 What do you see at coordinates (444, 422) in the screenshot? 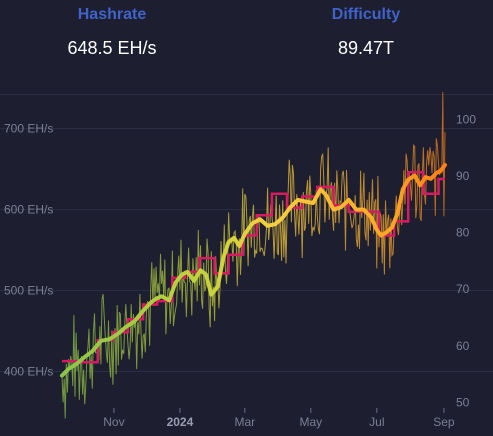
I see `x-tick-label: Sep` at bounding box center [444, 422].